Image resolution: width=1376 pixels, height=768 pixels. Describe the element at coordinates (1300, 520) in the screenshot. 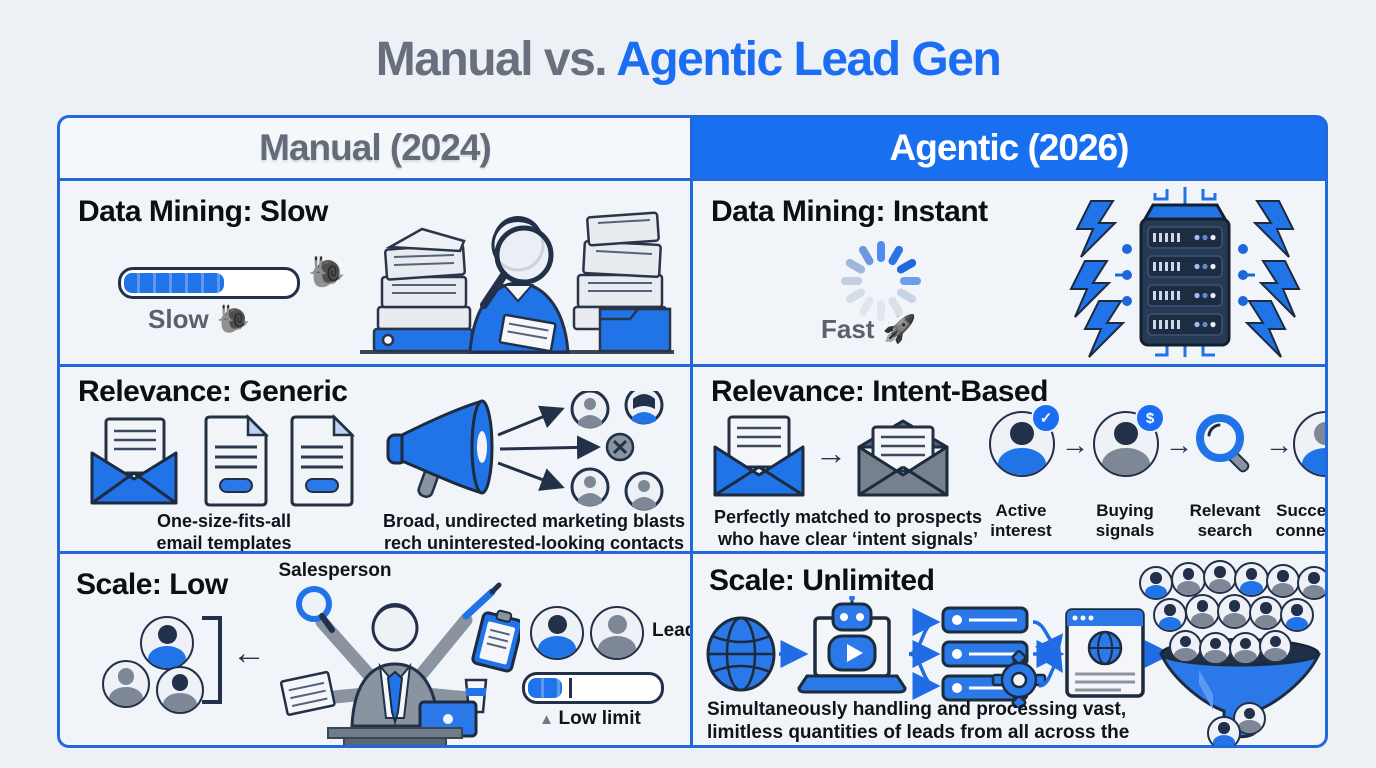

I see `step-label: Successful connection` at that location.